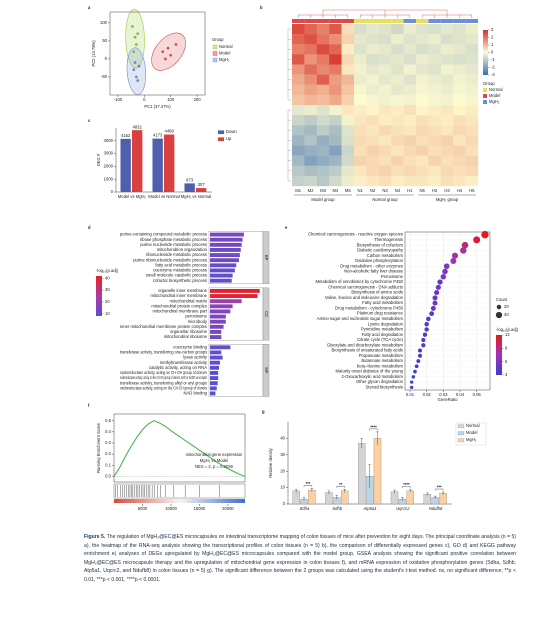 This screenshot has width=554, height=633. What do you see at coordinates (178, 367) in the screenshot?
I see `category-label: catalytic activity, acting on RNA` at bounding box center [178, 367].